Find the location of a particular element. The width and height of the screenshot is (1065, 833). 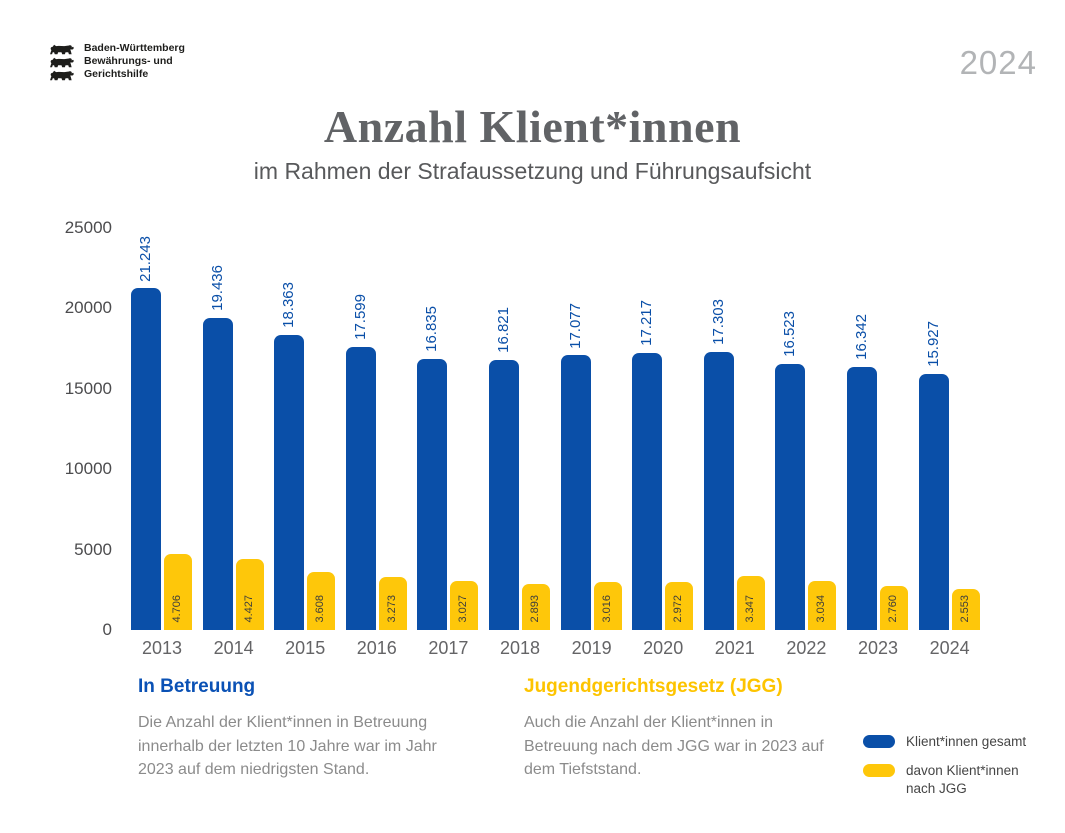

bar-total-2016 is located at coordinates (360, 488).